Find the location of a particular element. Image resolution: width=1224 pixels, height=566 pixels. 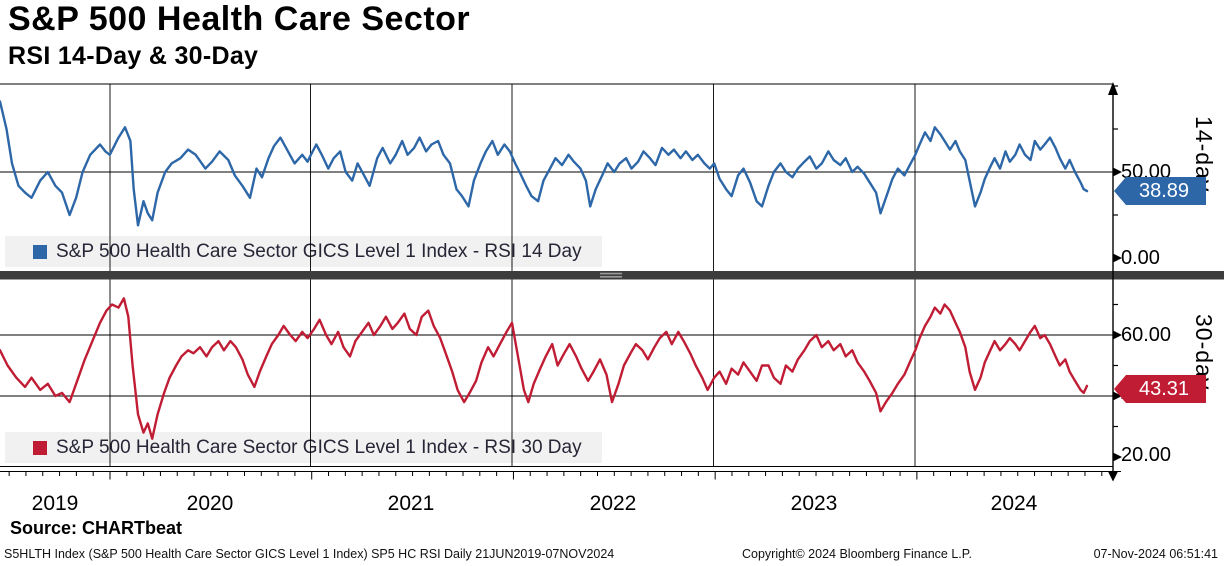

rsi30-last-value-tag: 43.31 is located at coordinates (1160, 389).